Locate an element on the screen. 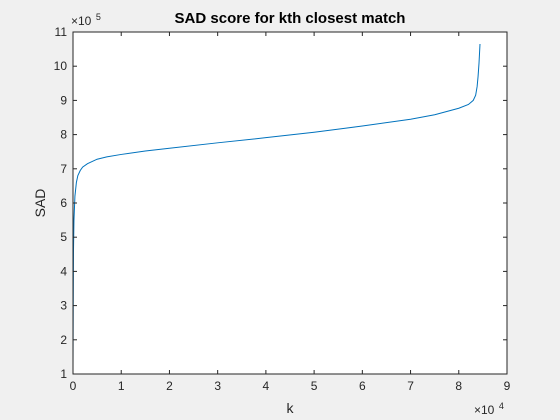 The width and height of the screenshot is (560, 420). x-multiplier-base: ×10 is located at coordinates (484, 410).